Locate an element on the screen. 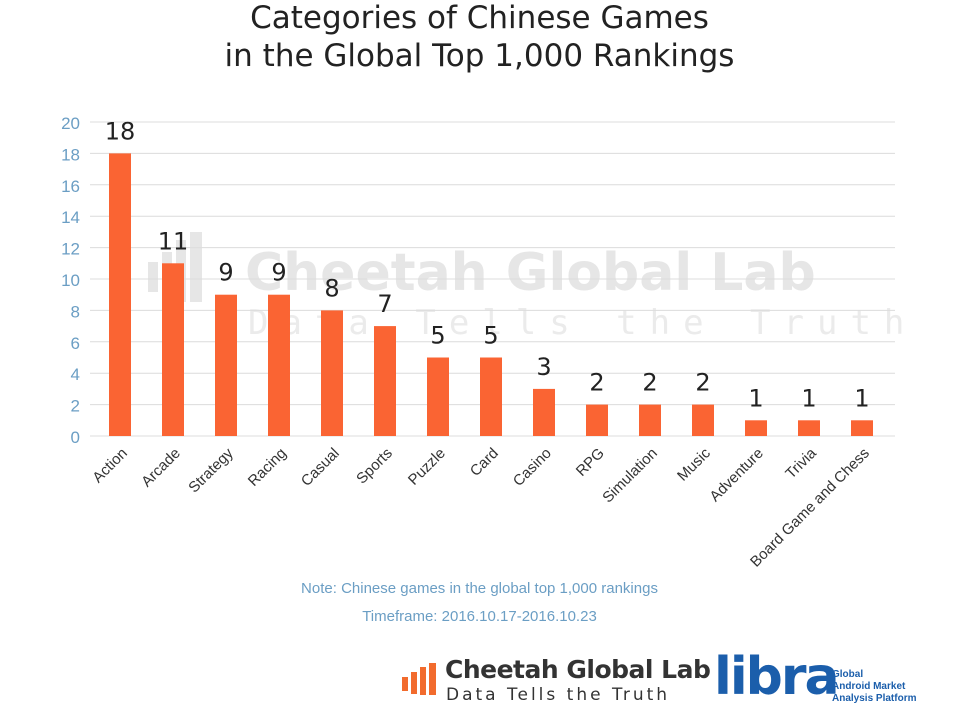  x-tick-label: Simulation is located at coordinates (630, 476).